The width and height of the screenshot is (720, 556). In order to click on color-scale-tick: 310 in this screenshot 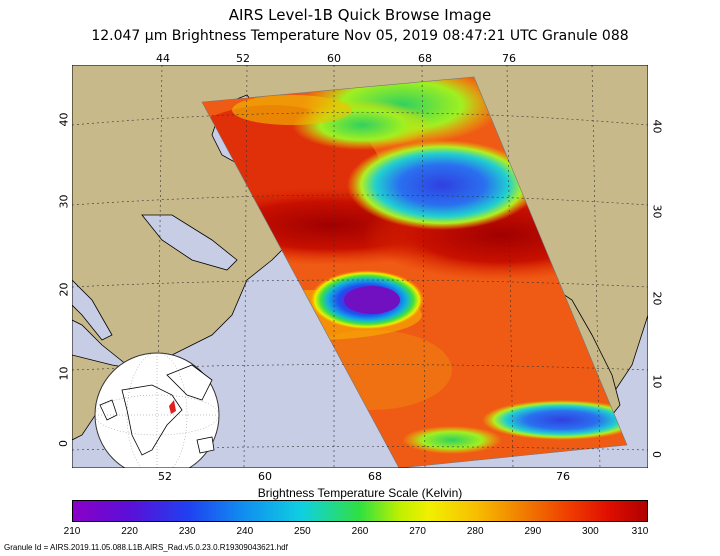, I will do `click(640, 531)`.